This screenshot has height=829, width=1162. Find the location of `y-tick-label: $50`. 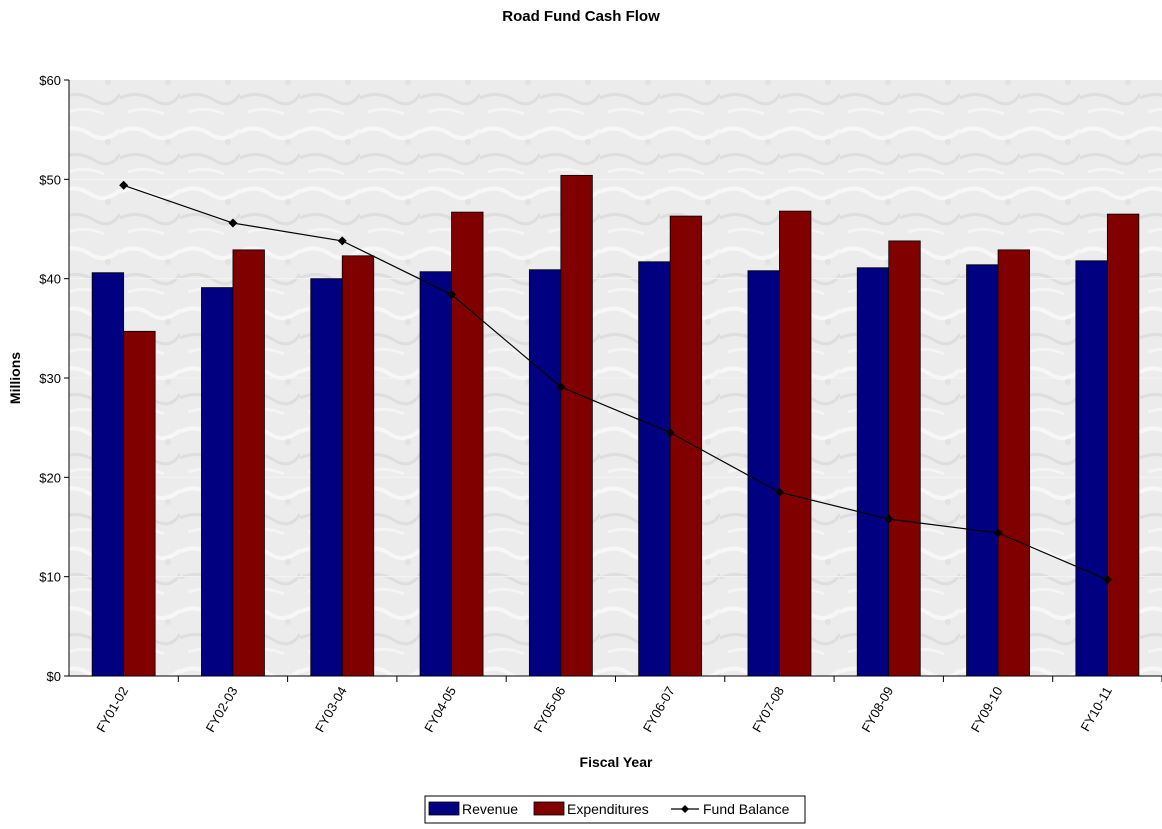

y-tick-label: $50 is located at coordinates (50, 179).